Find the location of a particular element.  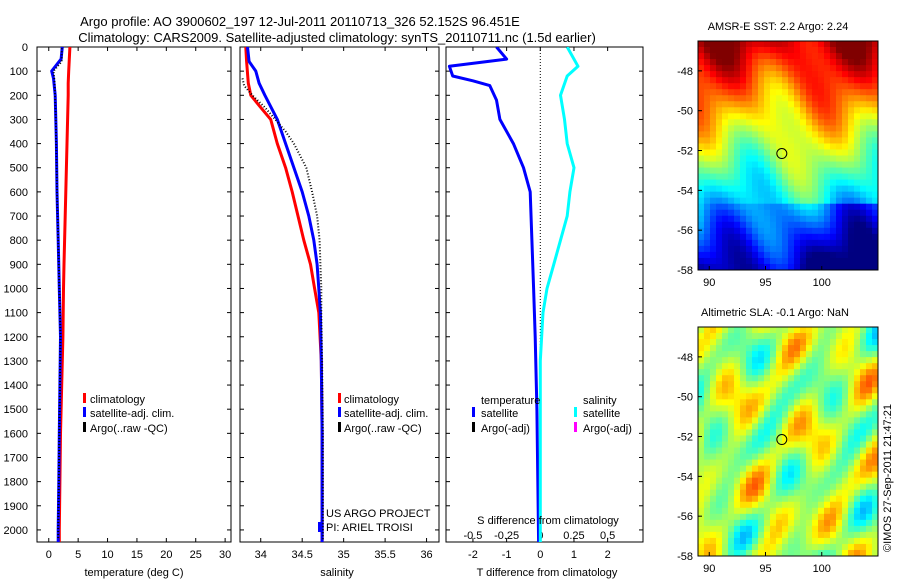

sst-heatmap: 90 95 100-48-50-52-54-56-58 is located at coordinates (778, 165).